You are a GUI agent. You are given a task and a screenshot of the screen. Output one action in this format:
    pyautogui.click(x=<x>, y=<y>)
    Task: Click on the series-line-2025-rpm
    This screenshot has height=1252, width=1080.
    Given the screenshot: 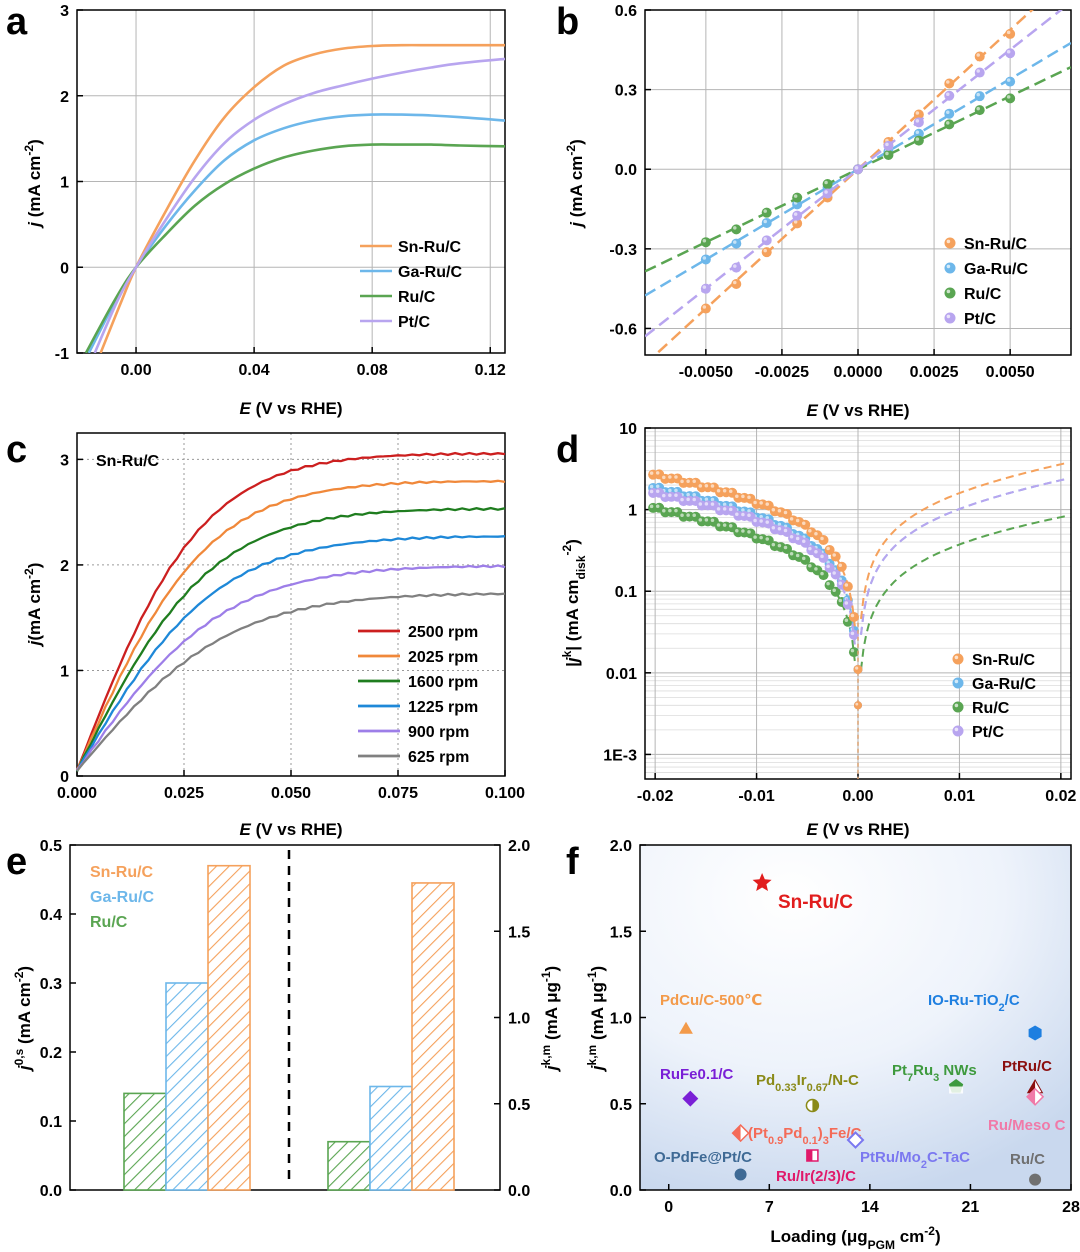 What is the action you would take?
    pyautogui.click(x=290, y=625)
    